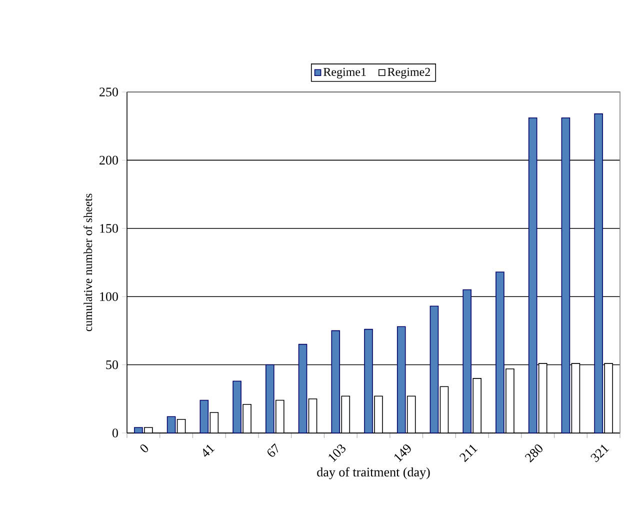 The height and width of the screenshot is (527, 632). What do you see at coordinates (109, 92) in the screenshot?
I see `y-tick-label: 250` at bounding box center [109, 92].